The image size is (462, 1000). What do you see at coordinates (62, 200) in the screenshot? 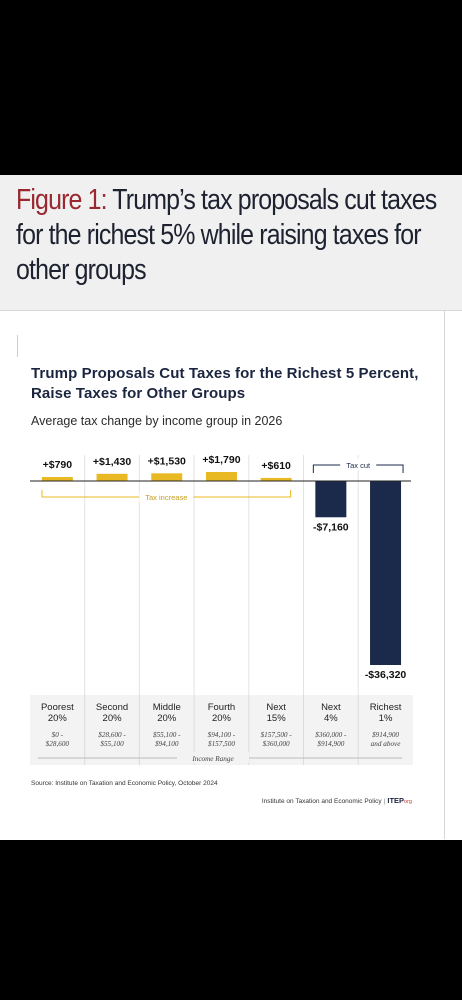
I see `figure-label: Figure 1:` at bounding box center [62, 200].